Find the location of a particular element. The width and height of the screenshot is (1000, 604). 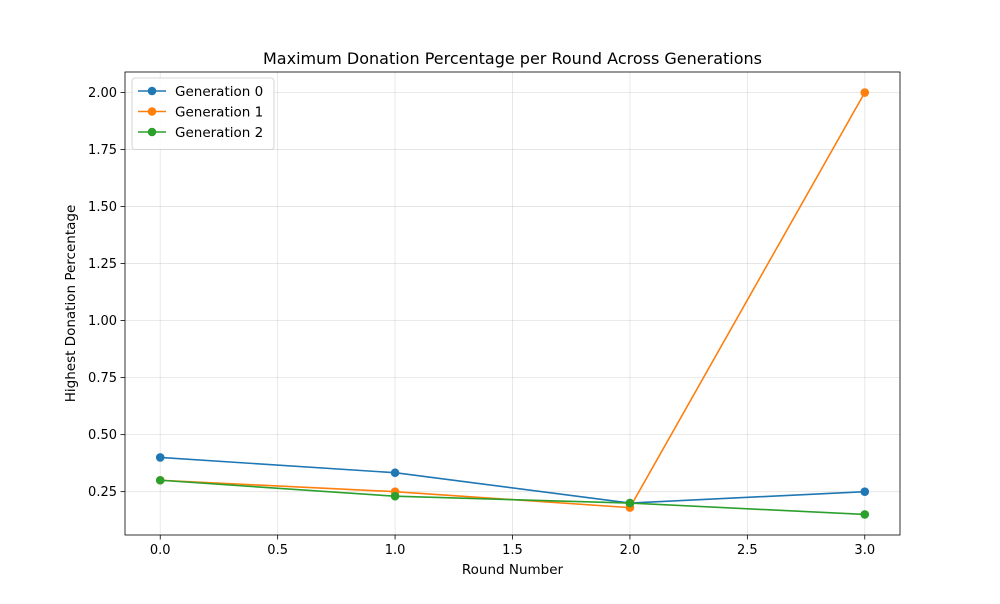

y-tick-label: 2.00 is located at coordinates (102, 93).